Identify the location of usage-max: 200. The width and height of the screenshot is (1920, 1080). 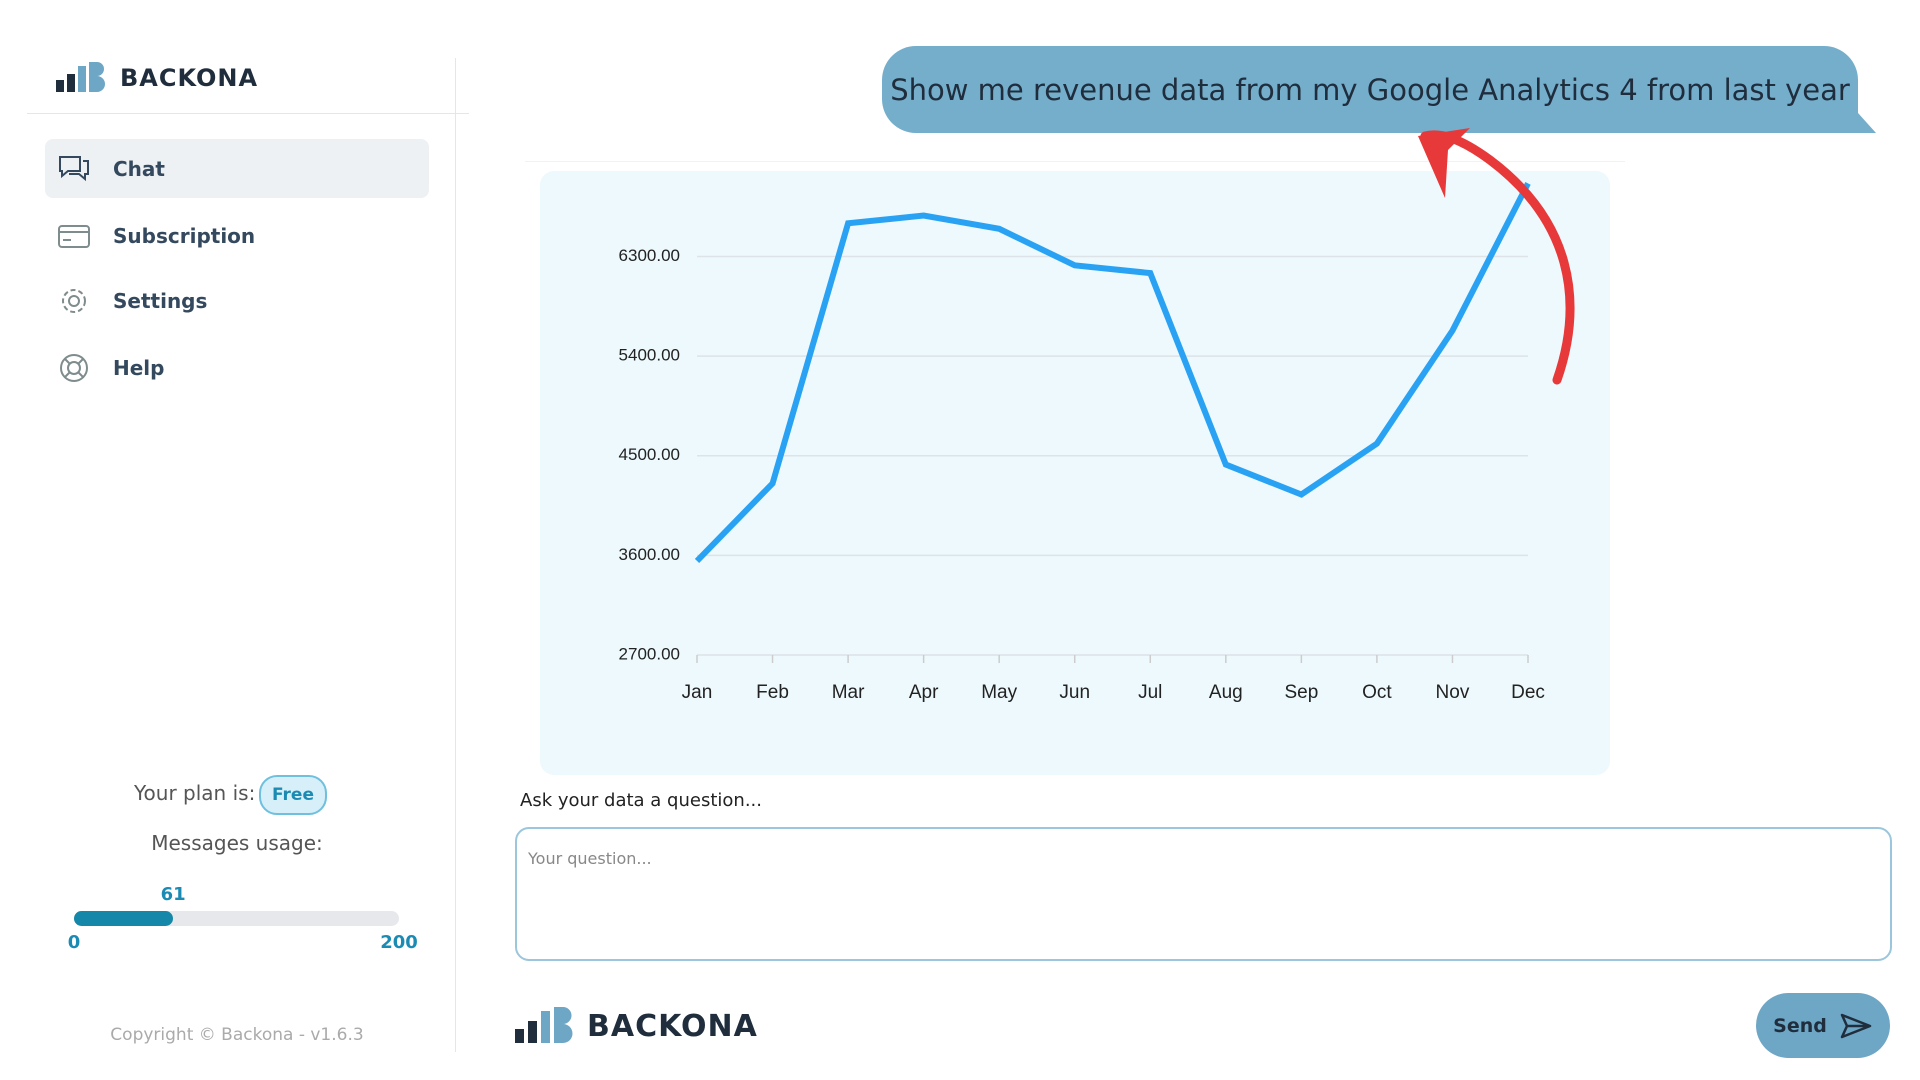
(399, 942).